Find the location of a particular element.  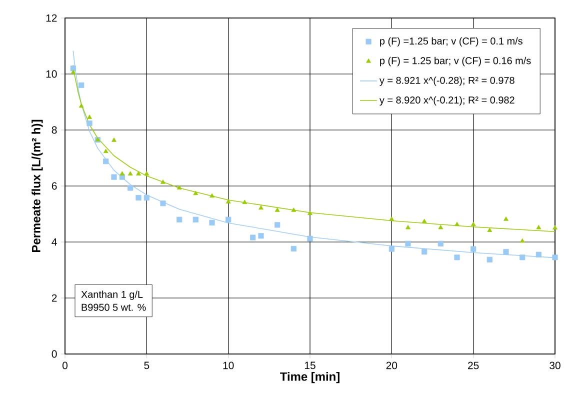

legend-label: p (F) = 1.25 bar; v (CF) = 0.16 m/s is located at coordinates (455, 61).